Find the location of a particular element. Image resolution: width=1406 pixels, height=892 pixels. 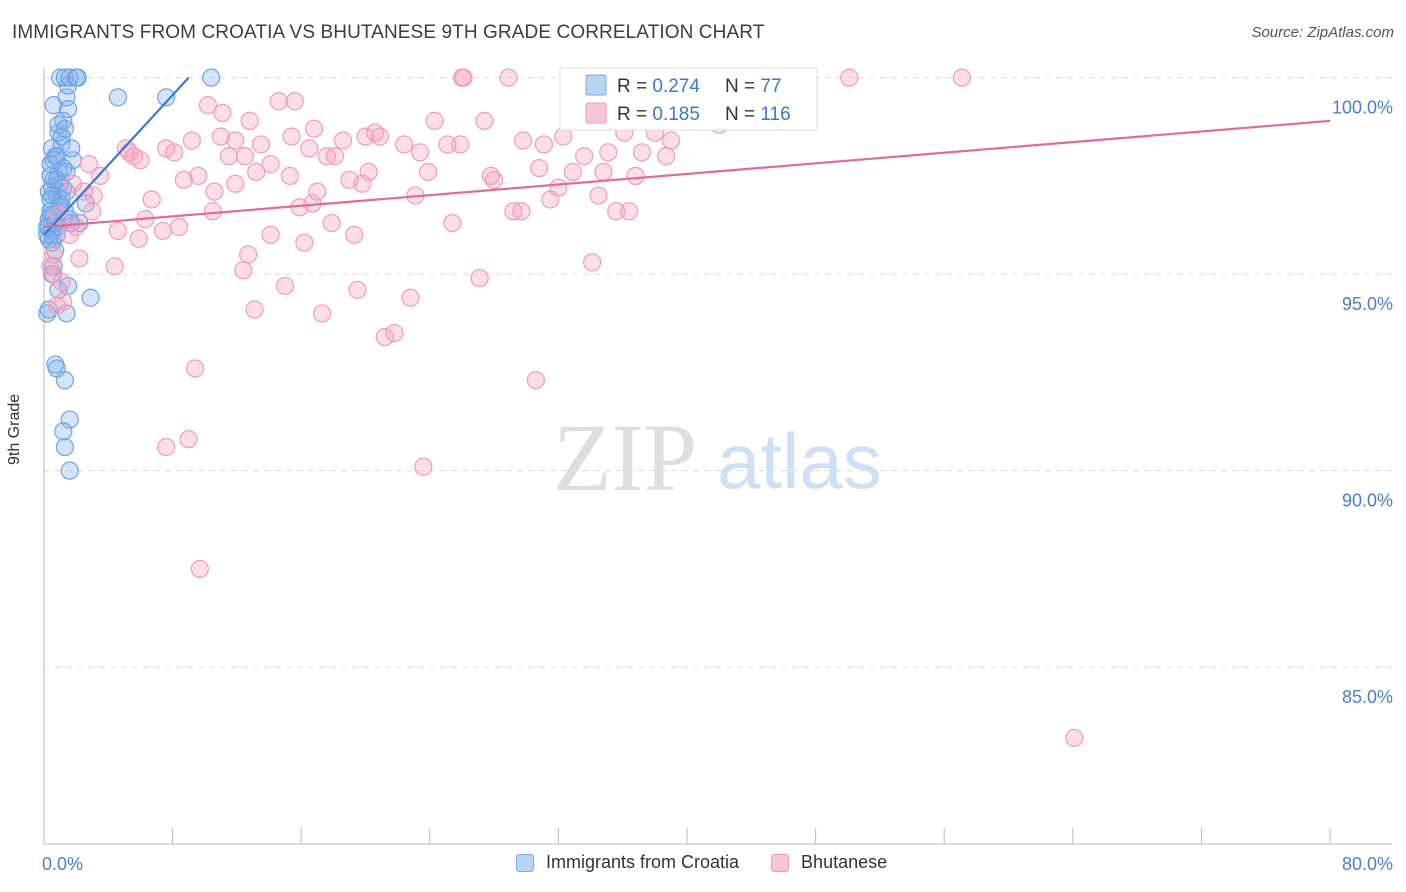

legend-item-croatia: Immigrants from Croatia is located at coordinates (627, 862).